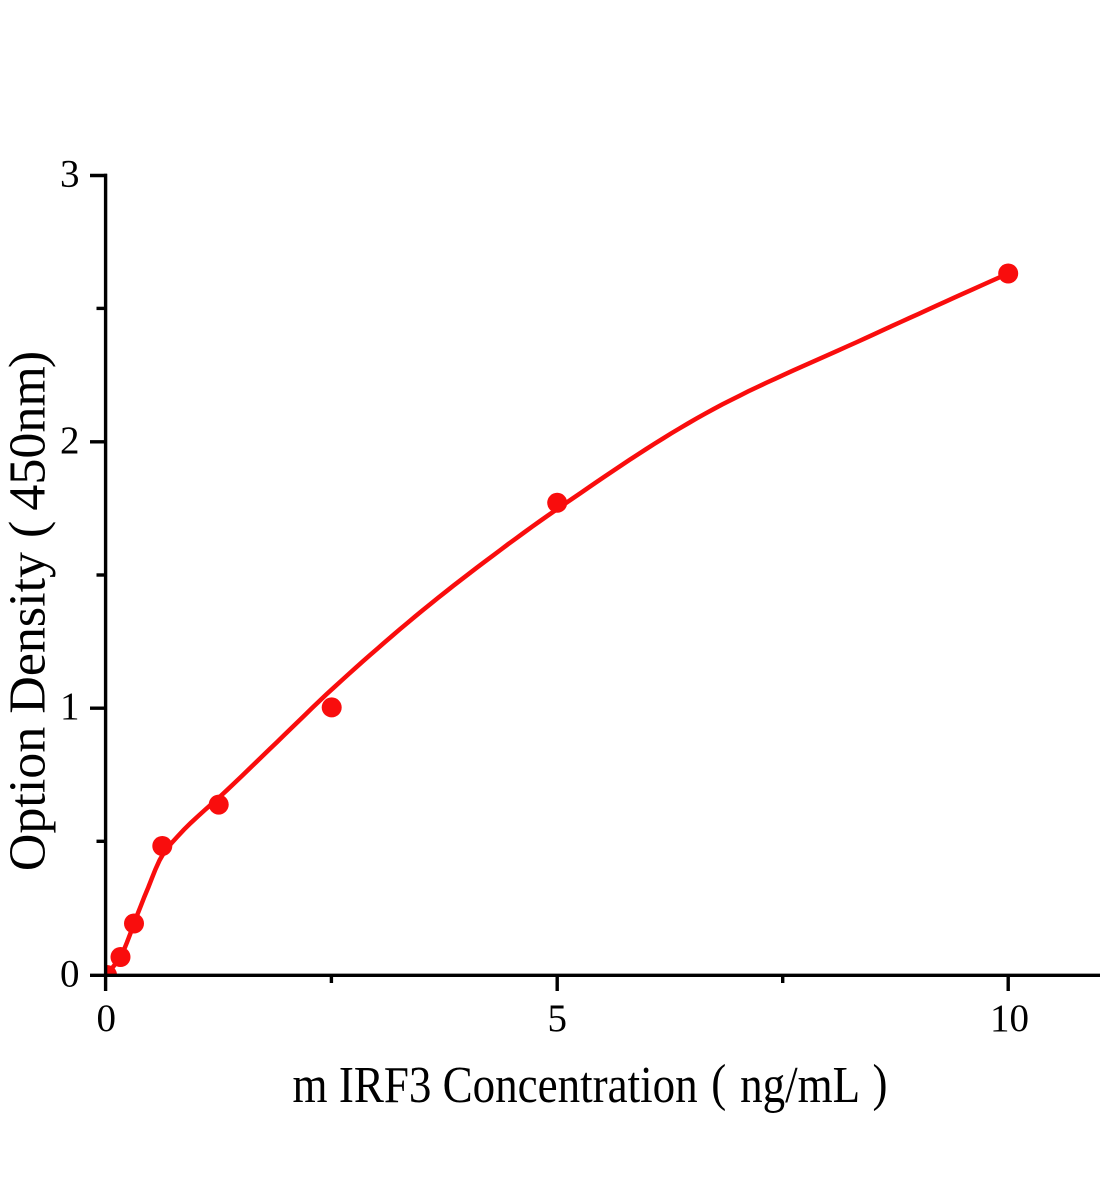 The height and width of the screenshot is (1200, 1104). Describe the element at coordinates (590, 1084) in the screenshot. I see `svg-text: m IRF3 Concentration(ng/mL)` at that location.